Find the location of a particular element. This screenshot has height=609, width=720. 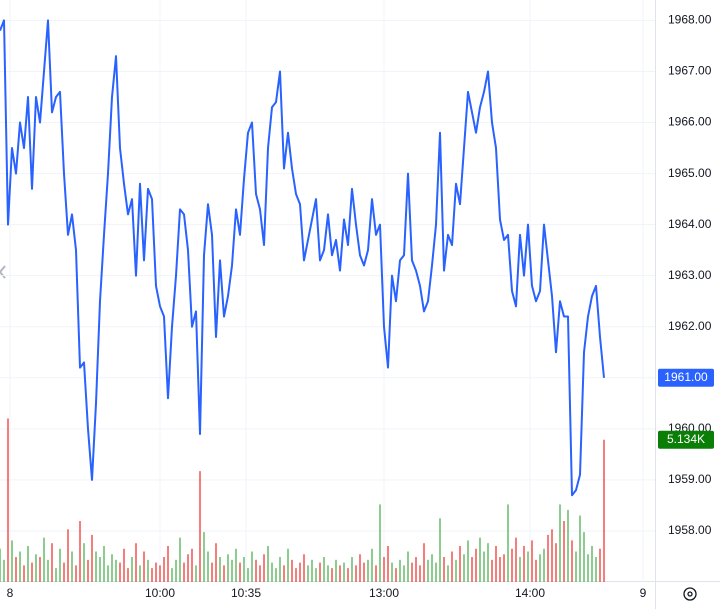

price-tag-label: 5.134K is located at coordinates (686, 439).